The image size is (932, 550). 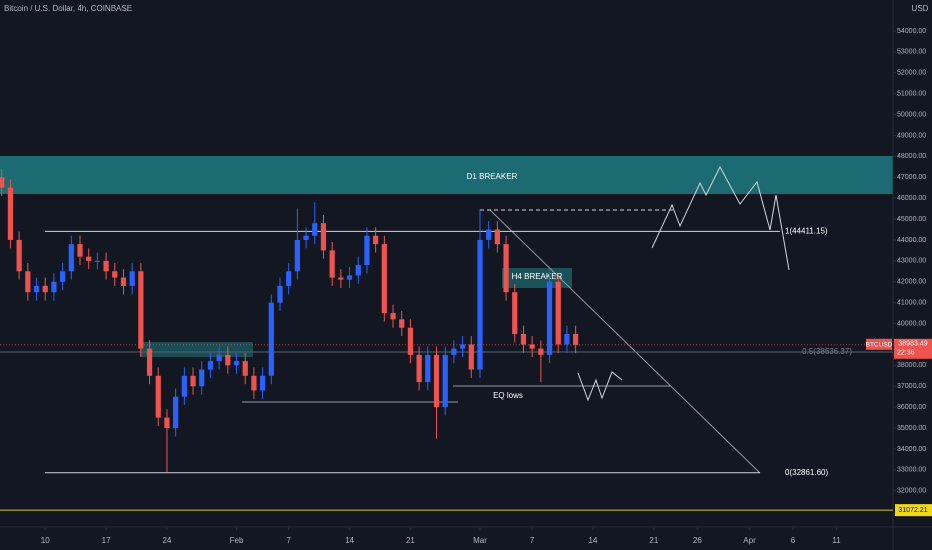 What do you see at coordinates (911, 365) in the screenshot?
I see `y-tick-label: 38000.00` at bounding box center [911, 365].